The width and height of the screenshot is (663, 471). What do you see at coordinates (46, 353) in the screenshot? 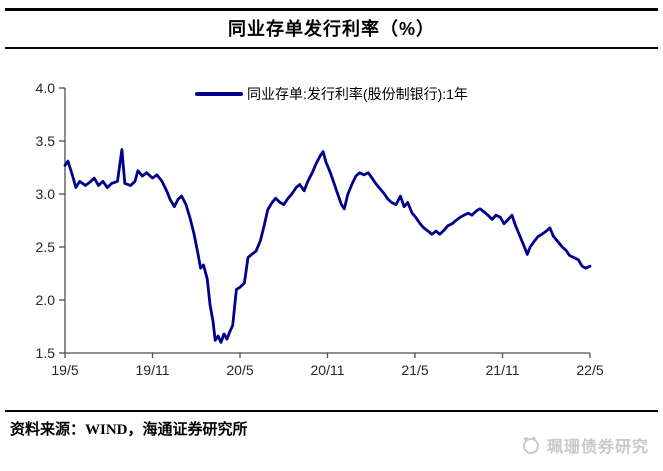
I see `y-tick-label: 1.5` at bounding box center [46, 353].